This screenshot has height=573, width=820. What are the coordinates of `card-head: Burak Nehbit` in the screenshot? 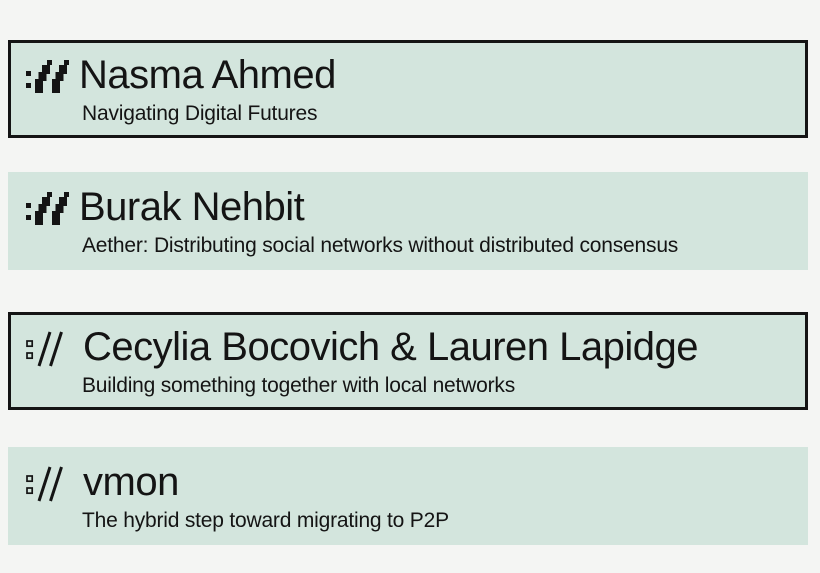 It's located at (407, 207).